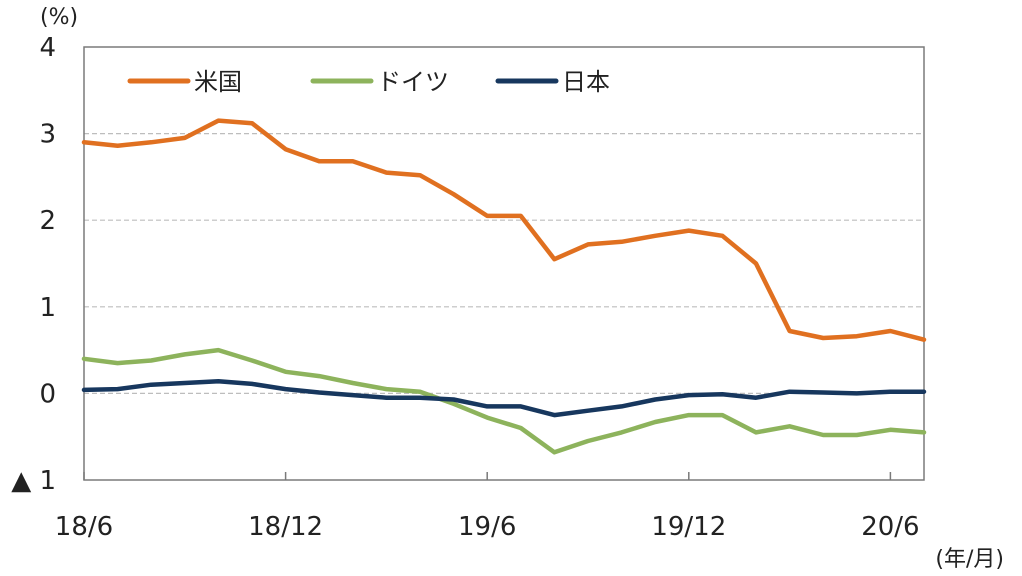 The height and width of the screenshot is (576, 1022). I want to click on y-tick-labels: 4 3 2 1 0 ▲ 1, so click(33, 264).